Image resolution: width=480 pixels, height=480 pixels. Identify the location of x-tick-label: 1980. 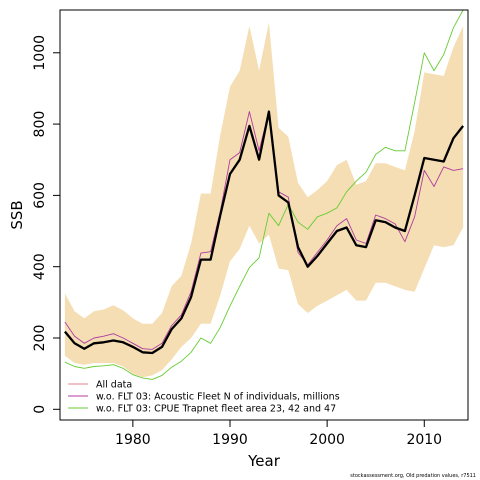
(133, 440).